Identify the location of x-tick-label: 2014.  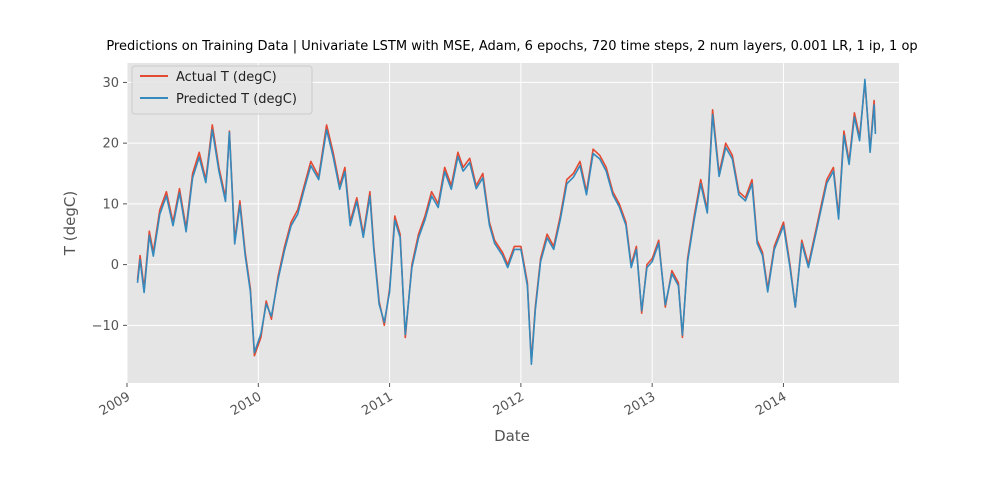
(771, 404).